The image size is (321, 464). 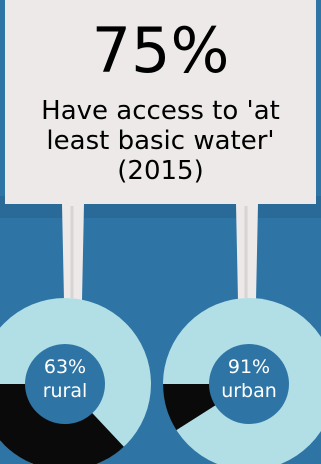 I want to click on headline-caption-line-3: (2015), so click(x=160, y=171).